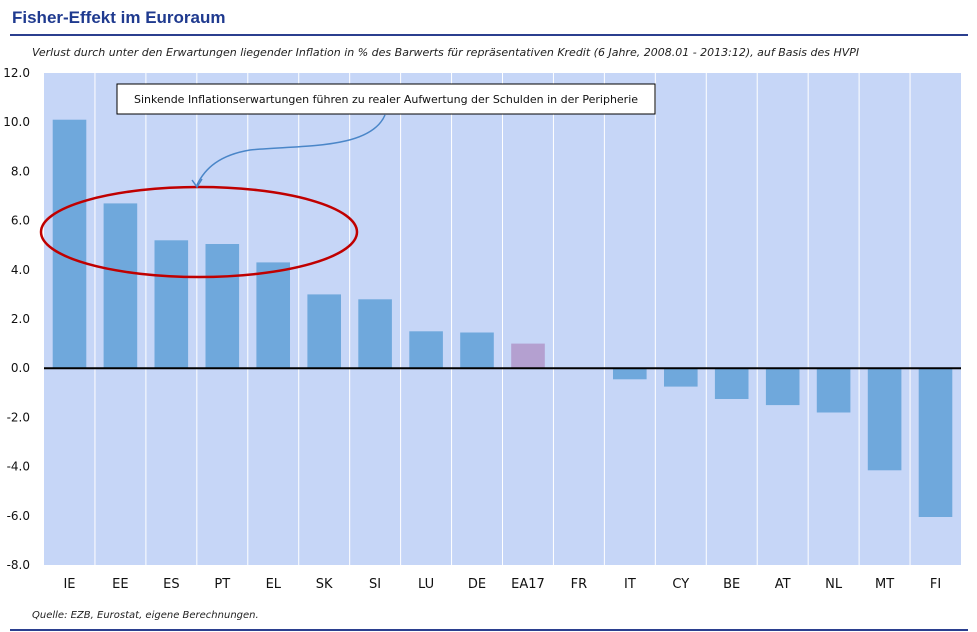  I want to click on x-category-label: DE, so click(477, 584).